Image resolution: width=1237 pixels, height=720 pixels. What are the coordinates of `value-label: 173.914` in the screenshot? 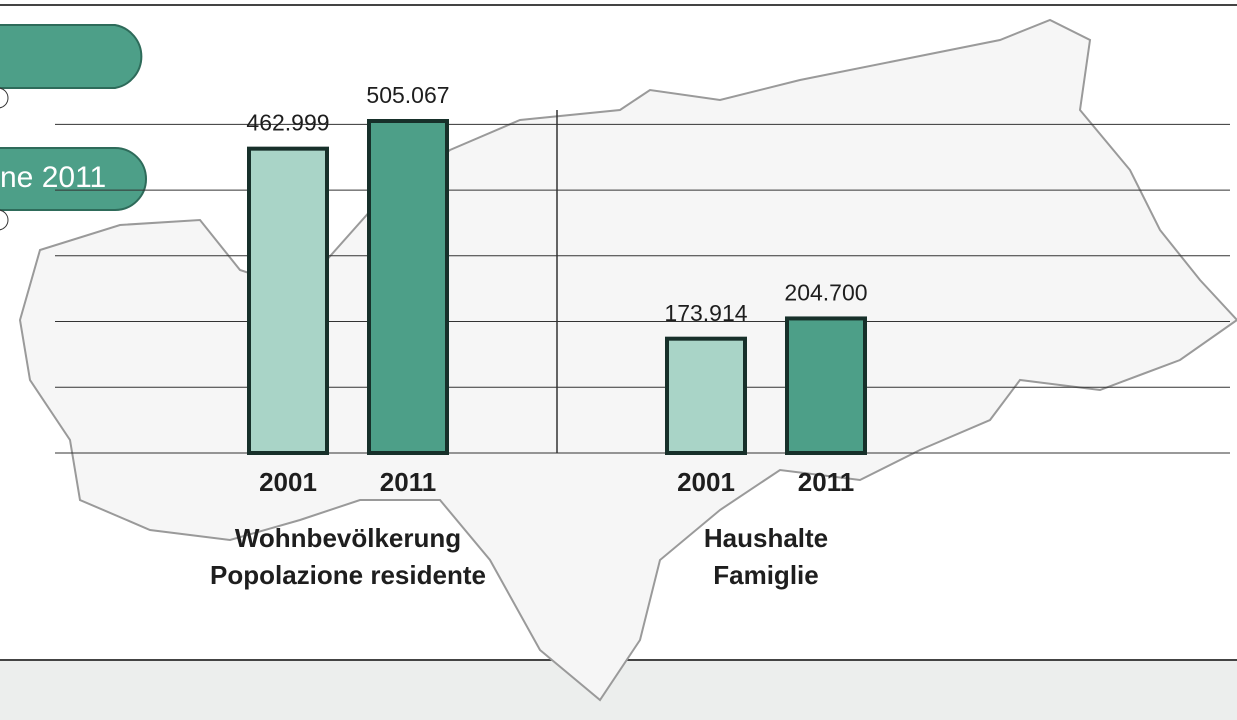 It's located at (705, 313).